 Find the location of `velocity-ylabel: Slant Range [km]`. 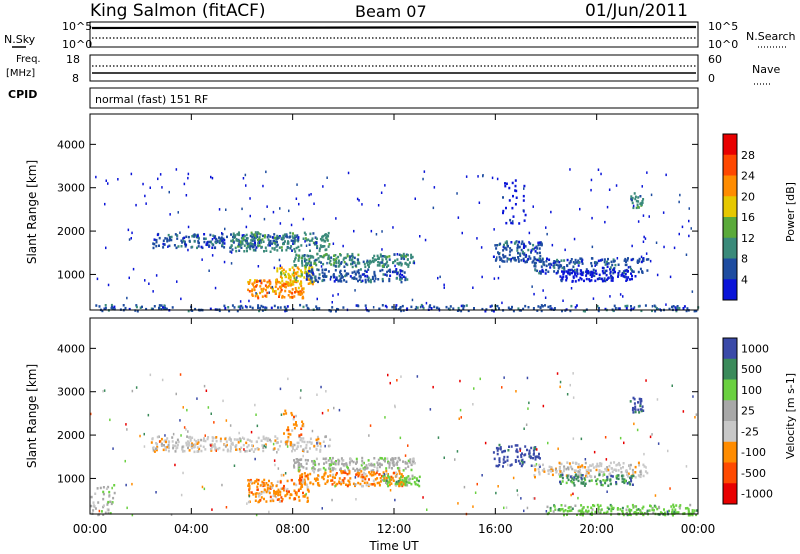

velocity-ylabel: Slant Range [km] is located at coordinates (32, 416).